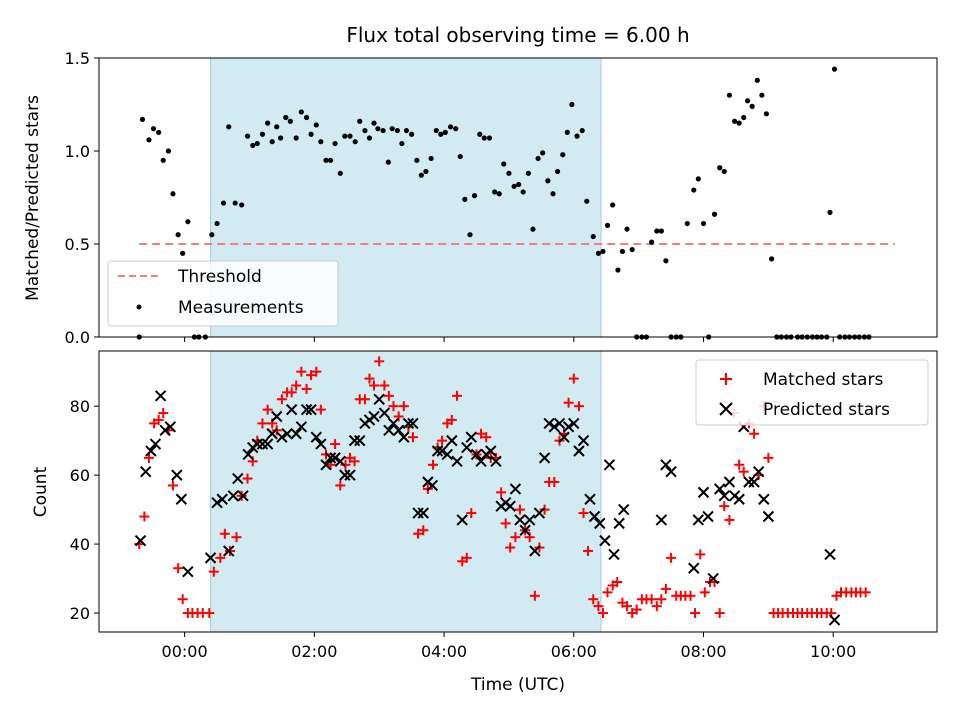 This screenshot has height=720, width=960. What do you see at coordinates (823, 380) in the screenshot?
I see `matched-legend-label: Matched stars` at bounding box center [823, 380].